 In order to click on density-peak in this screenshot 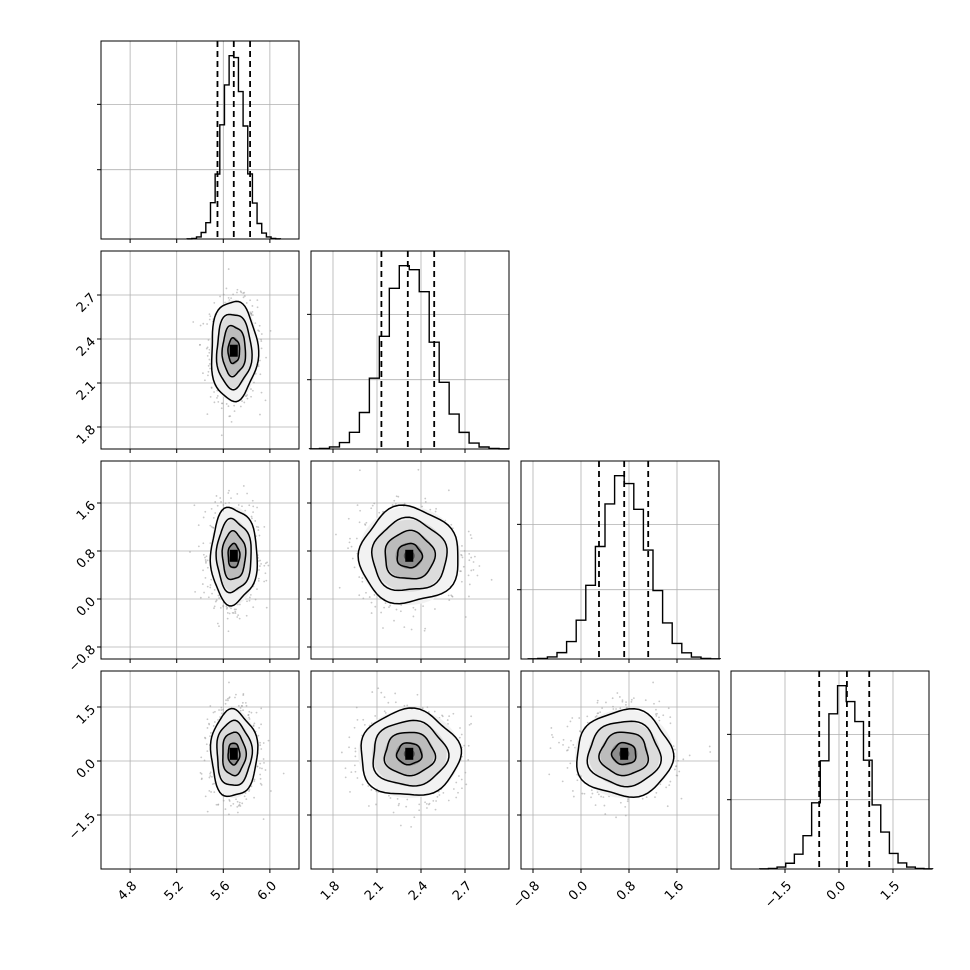, I will do `click(233, 350)`.